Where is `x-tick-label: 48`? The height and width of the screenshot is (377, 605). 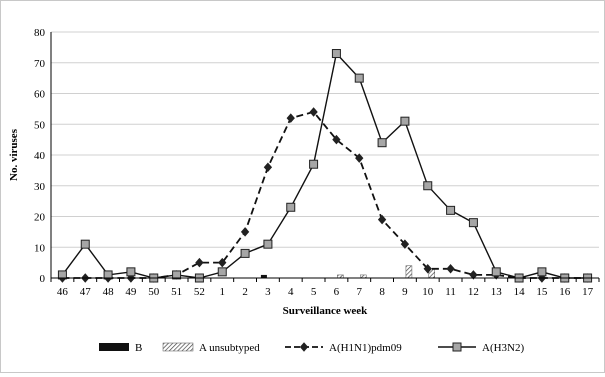 x-tick-label: 48 is located at coordinates (109, 292).